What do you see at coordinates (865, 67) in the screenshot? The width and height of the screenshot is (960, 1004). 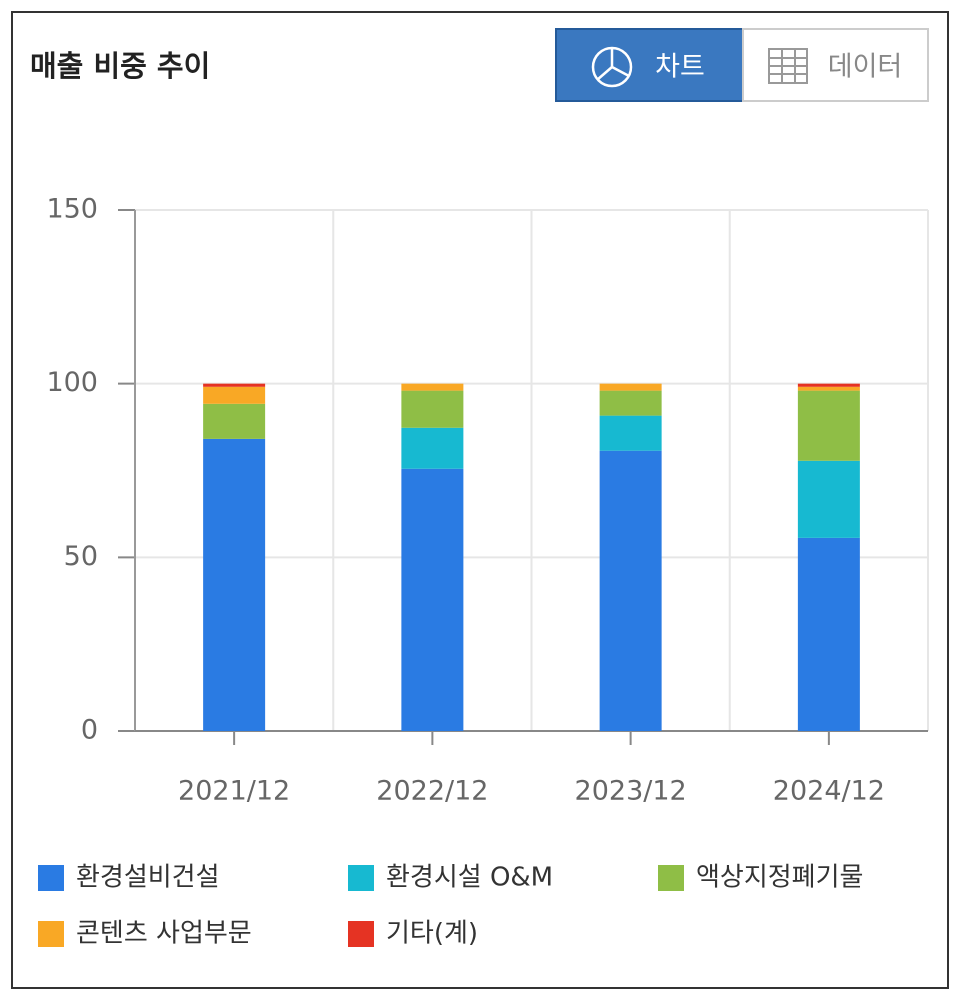 I see `data-button-label: 데이터` at bounding box center [865, 67].